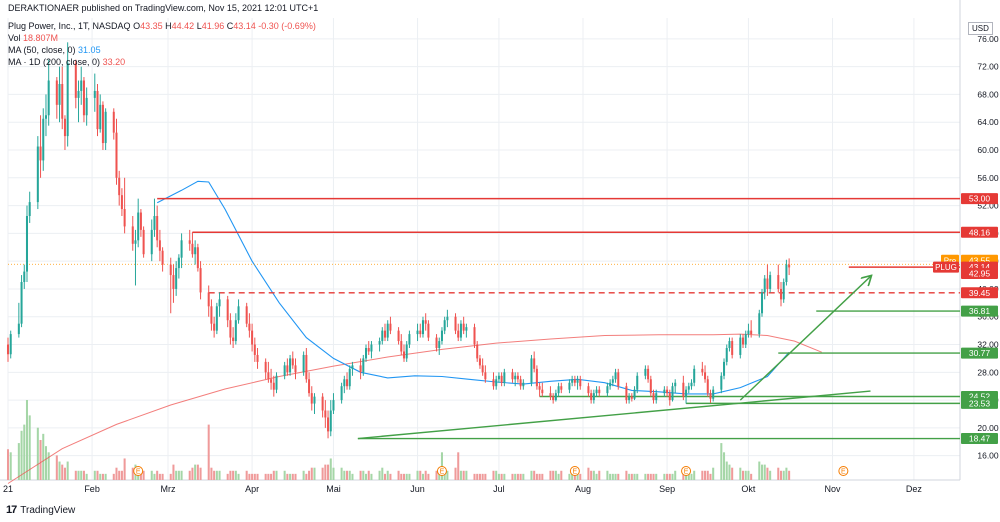 This screenshot has height=522, width=1000. What do you see at coordinates (417, 489) in the screenshot?
I see `time-tick-label: Jun` at bounding box center [417, 489].